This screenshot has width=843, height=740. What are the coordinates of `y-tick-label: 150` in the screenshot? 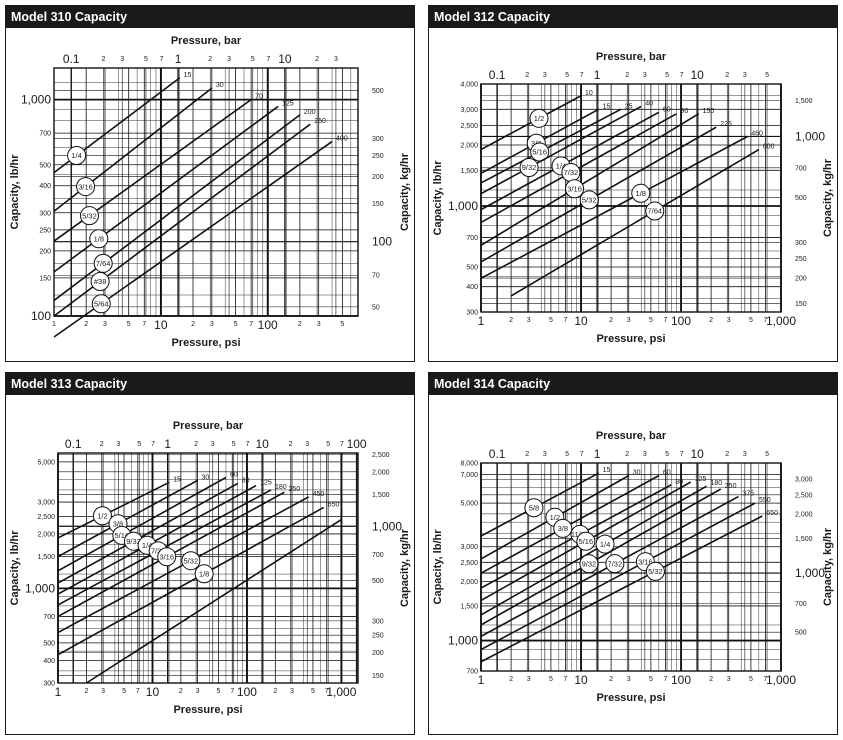 It's located at (45, 278).